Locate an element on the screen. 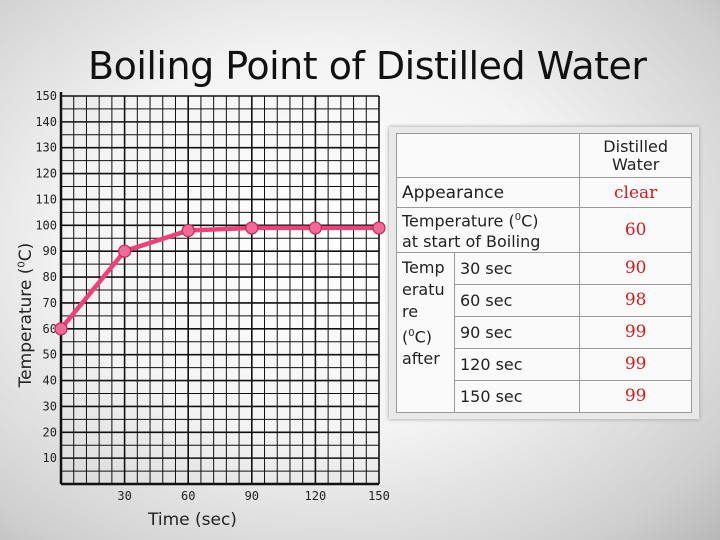 The image size is (720, 540). y-tick-labels: 10 20 30 40 50 60 70 80 90 100 110 120 130 140 150 is located at coordinates (46, 277).